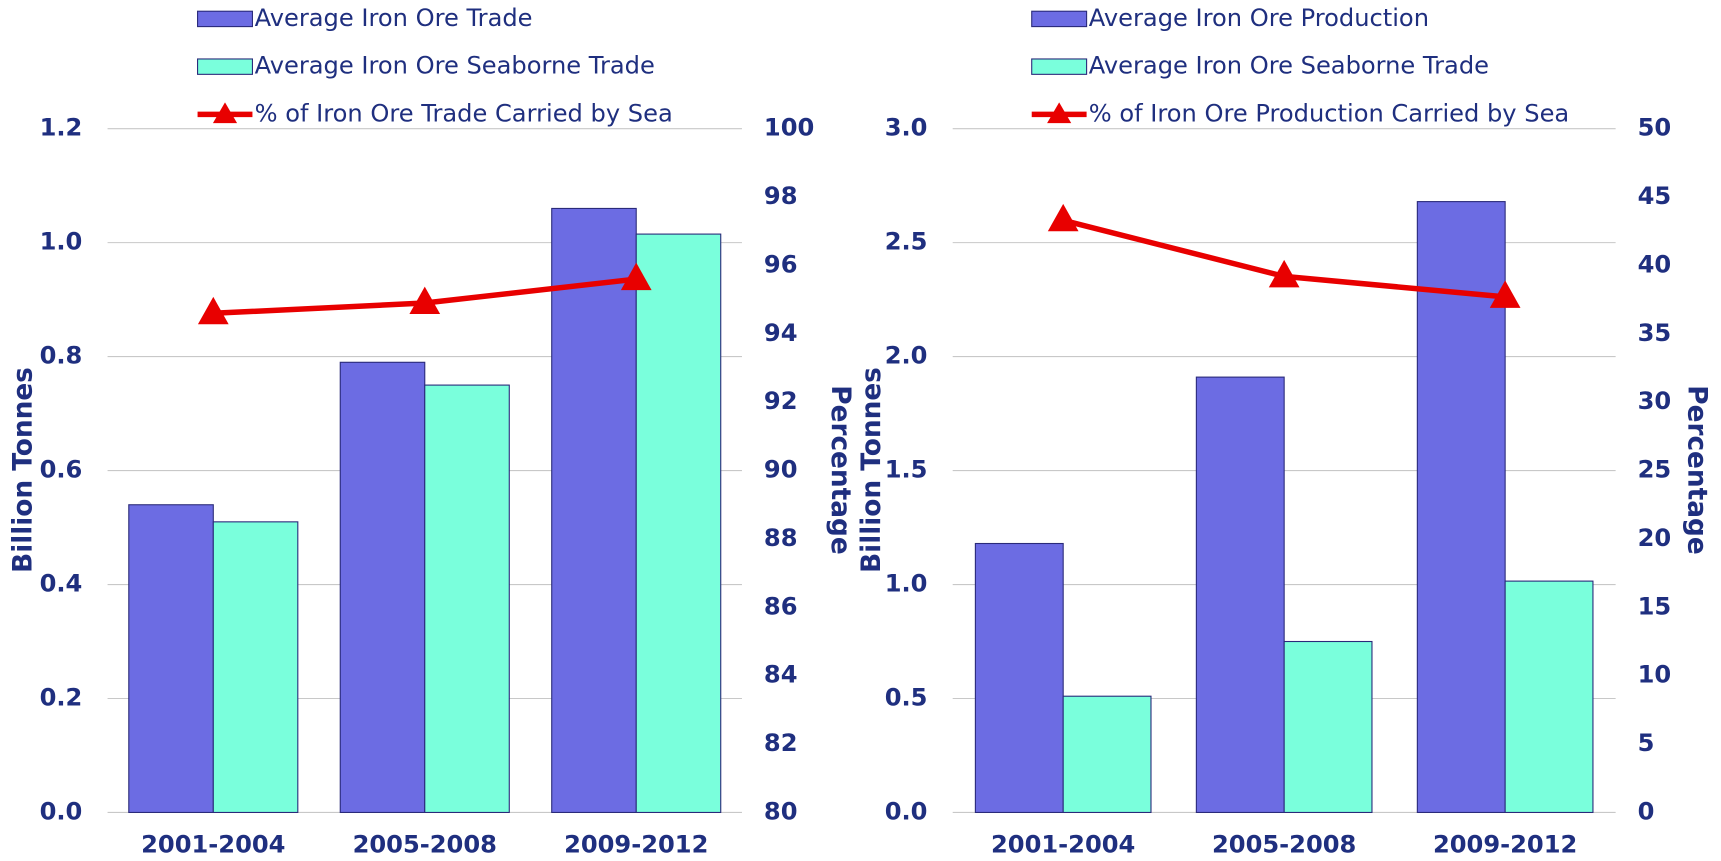 The width and height of the screenshot is (1721, 861). I want to click on y-tick-label: 1.2, so click(61, 128).